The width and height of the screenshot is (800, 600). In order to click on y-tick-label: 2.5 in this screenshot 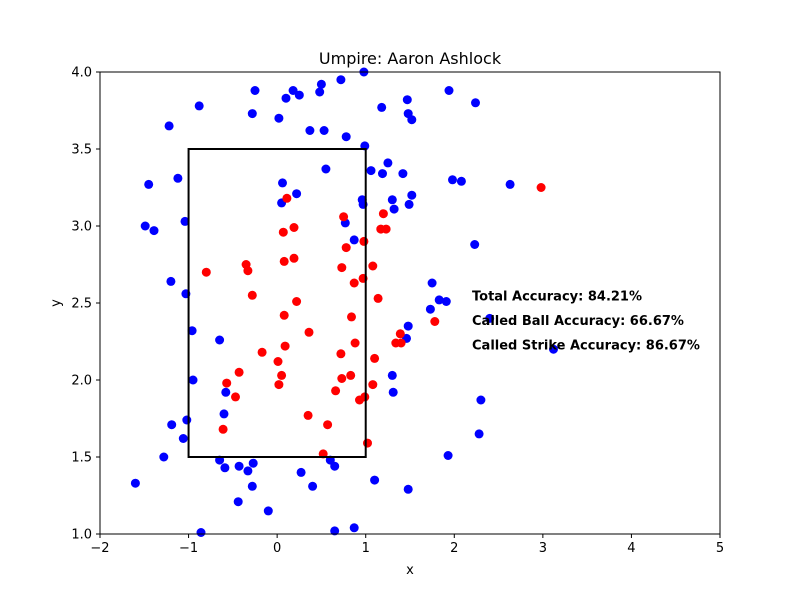, I will do `click(81, 304)`.